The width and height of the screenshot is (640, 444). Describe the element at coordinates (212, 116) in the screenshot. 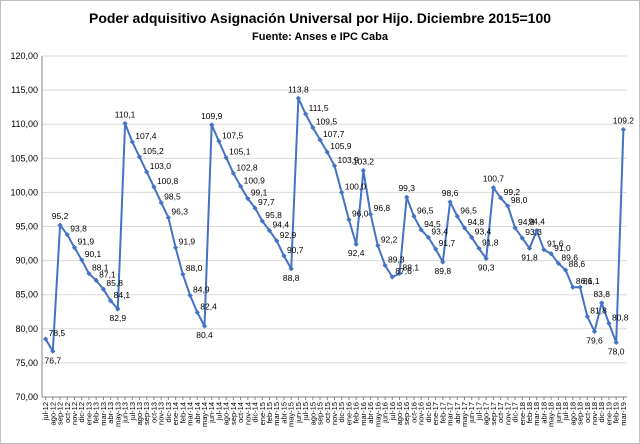

I see `data-label: 109,9` at that location.